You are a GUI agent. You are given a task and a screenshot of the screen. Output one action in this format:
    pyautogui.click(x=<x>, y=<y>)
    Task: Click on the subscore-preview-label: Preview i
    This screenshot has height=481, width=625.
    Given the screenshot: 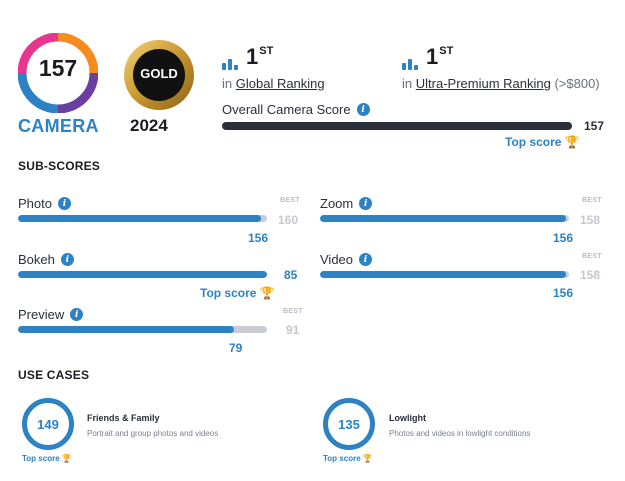 What is the action you would take?
    pyautogui.click(x=51, y=314)
    